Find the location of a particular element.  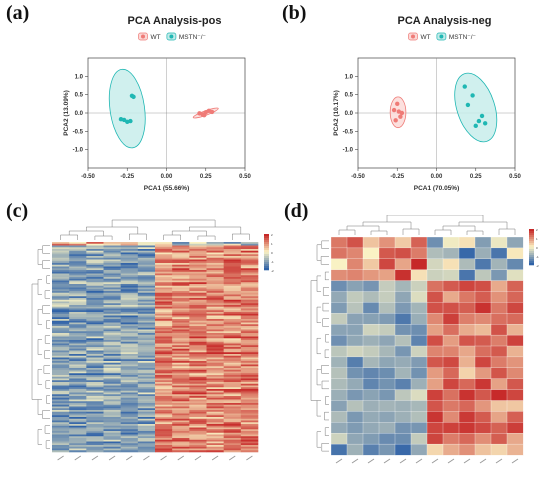

x-tick-label: -0.25 is located at coordinates (397, 177).